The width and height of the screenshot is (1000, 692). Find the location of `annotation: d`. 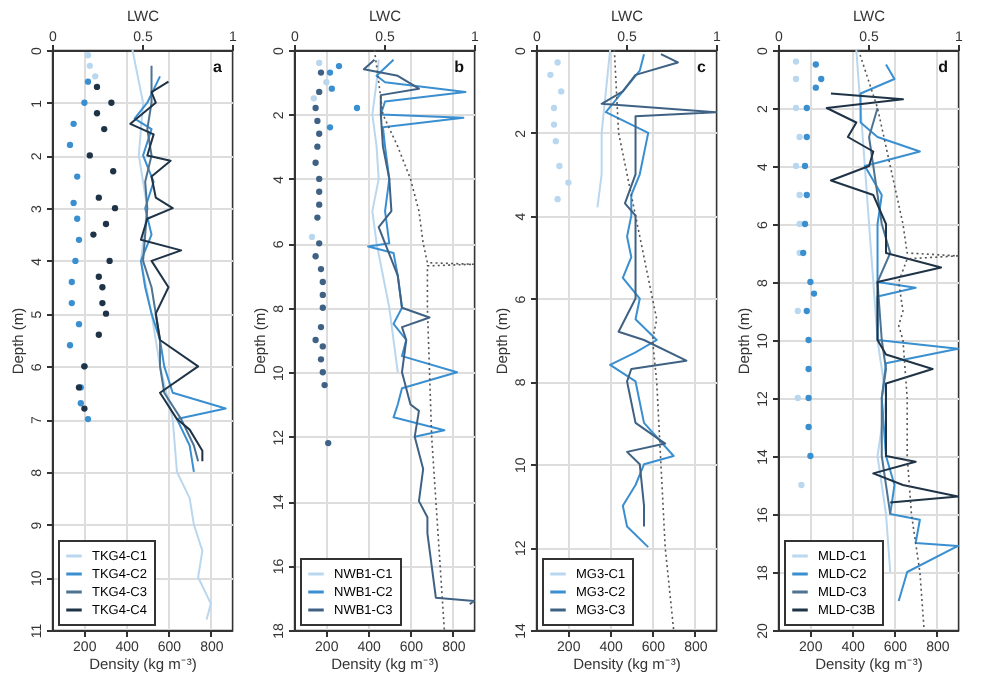

annotation: d is located at coordinates (943, 67).